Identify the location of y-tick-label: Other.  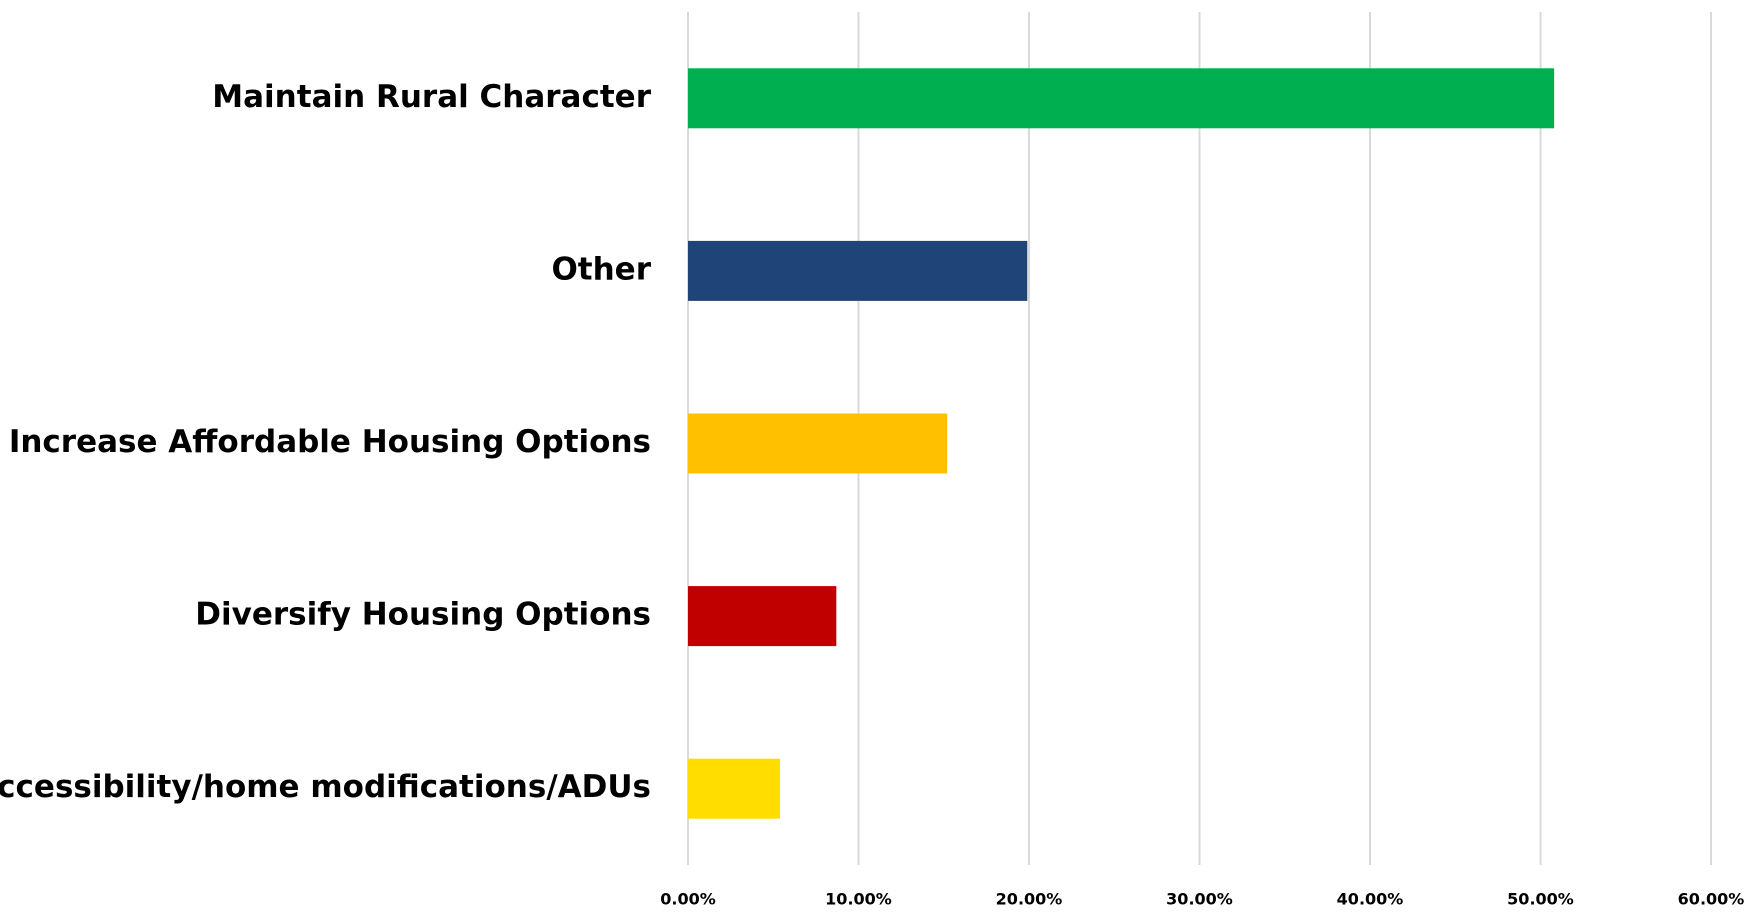
(601, 269).